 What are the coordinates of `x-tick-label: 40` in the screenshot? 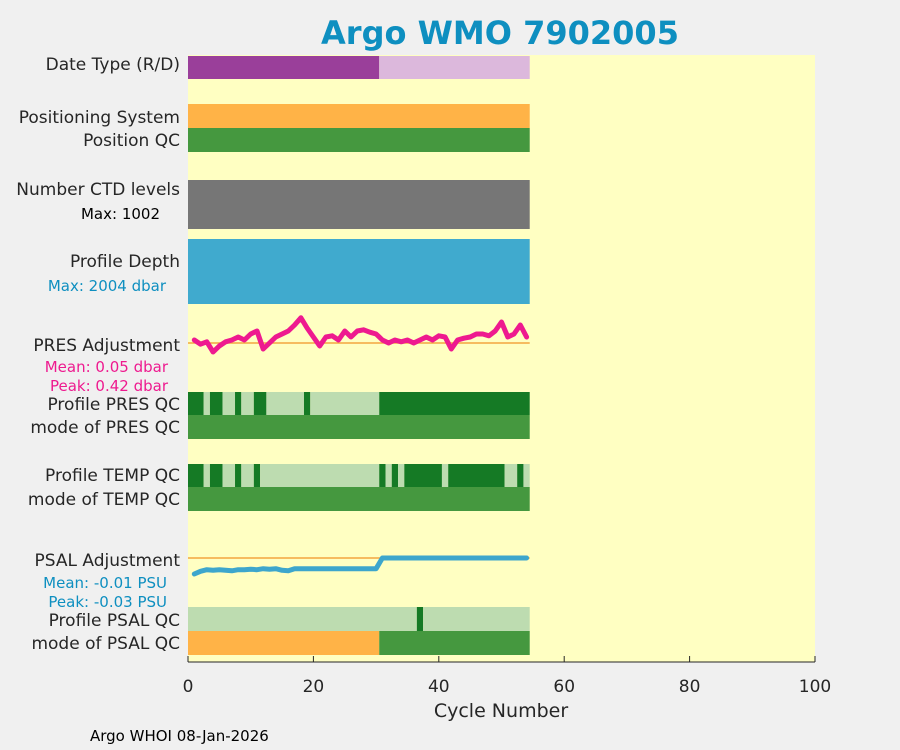 It's located at (439, 687).